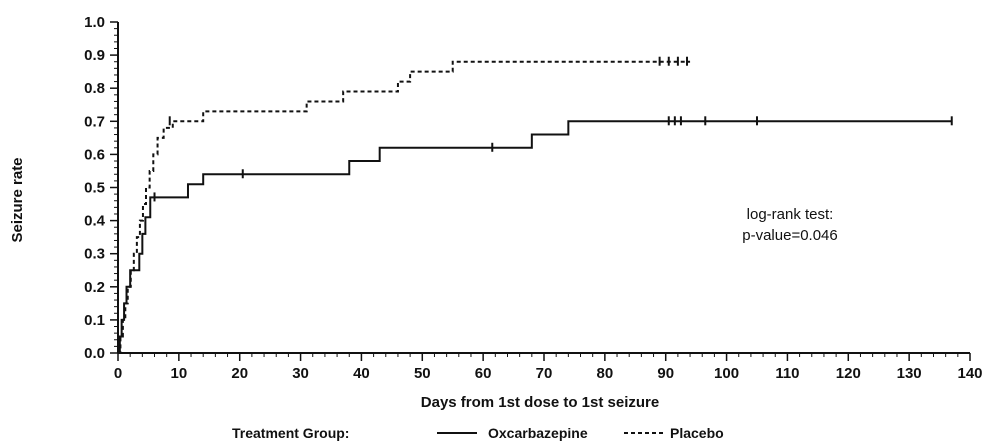 The image size is (995, 444). I want to click on x-tick-label: 40, so click(361, 373).